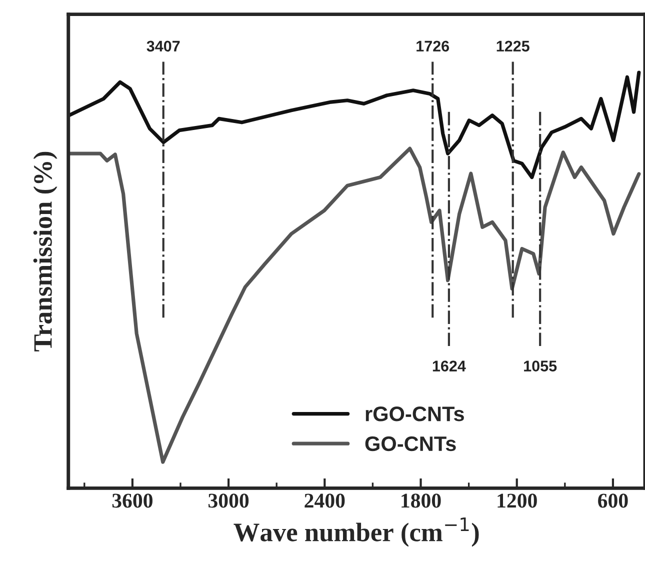  What do you see at coordinates (228, 501) in the screenshot?
I see `x-tick-label: 3000` at bounding box center [228, 501].